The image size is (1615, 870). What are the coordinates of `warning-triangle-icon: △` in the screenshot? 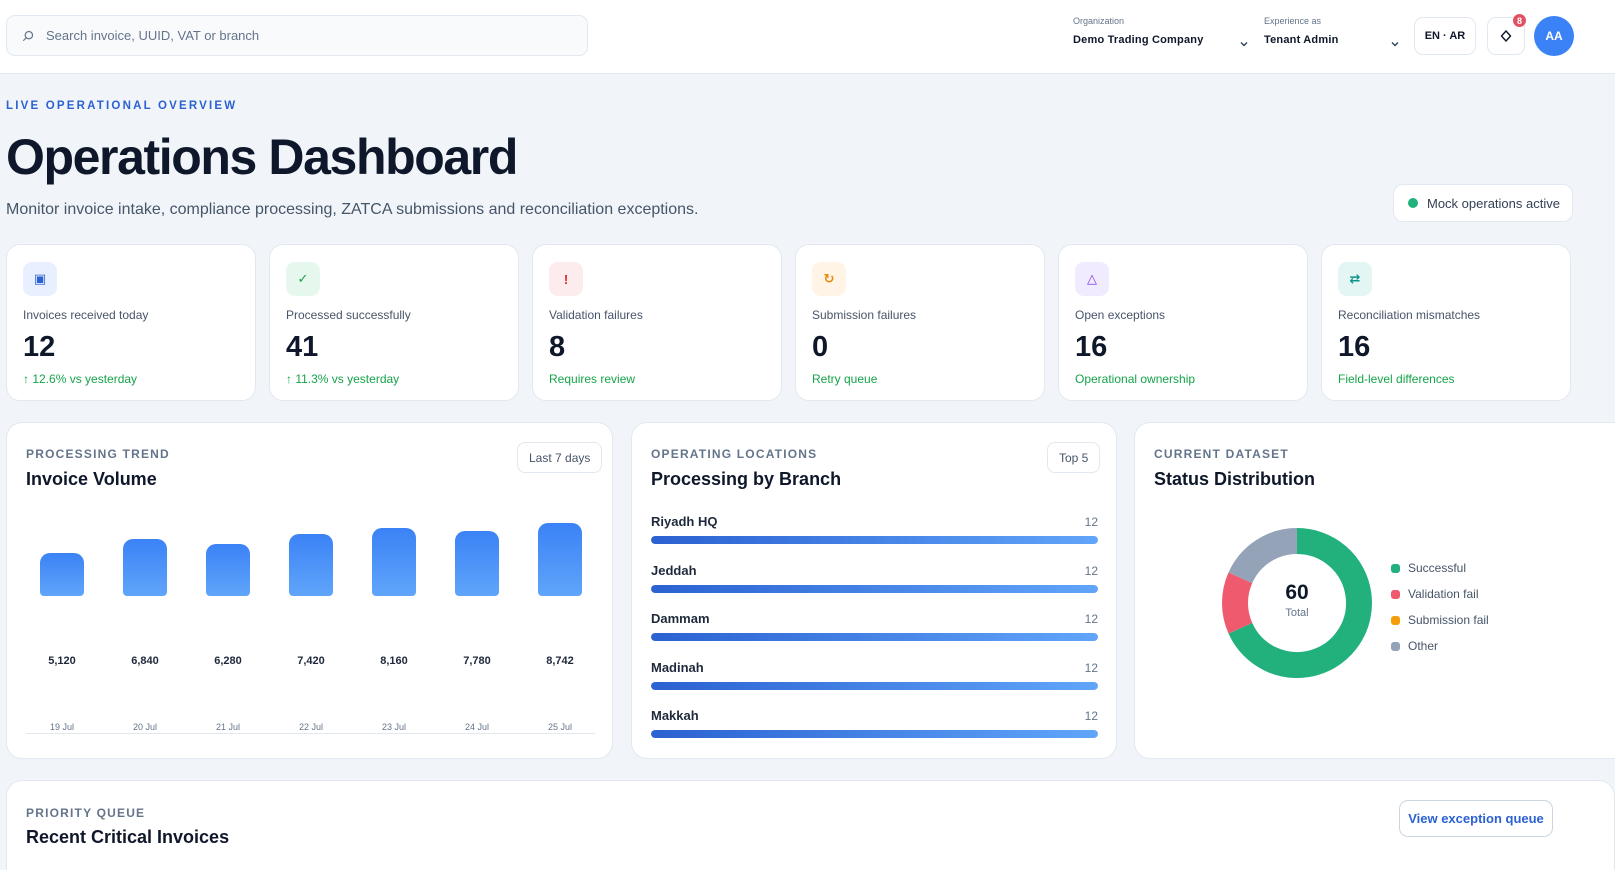 It's located at (1092, 279).